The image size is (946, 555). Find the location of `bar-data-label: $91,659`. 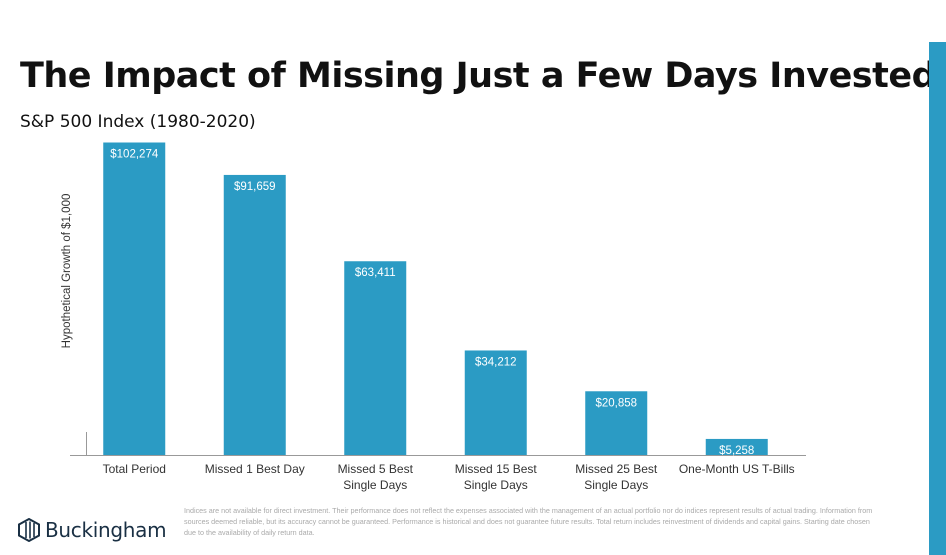

bar-data-label: $91,659 is located at coordinates (255, 187).